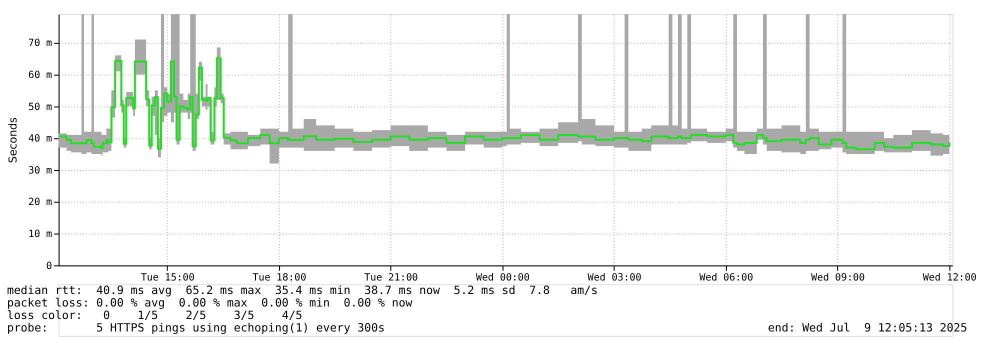 This screenshot has width=997, height=347. Describe the element at coordinates (949, 278) in the screenshot. I see `x-tick-label: Wed 12:00` at that location.